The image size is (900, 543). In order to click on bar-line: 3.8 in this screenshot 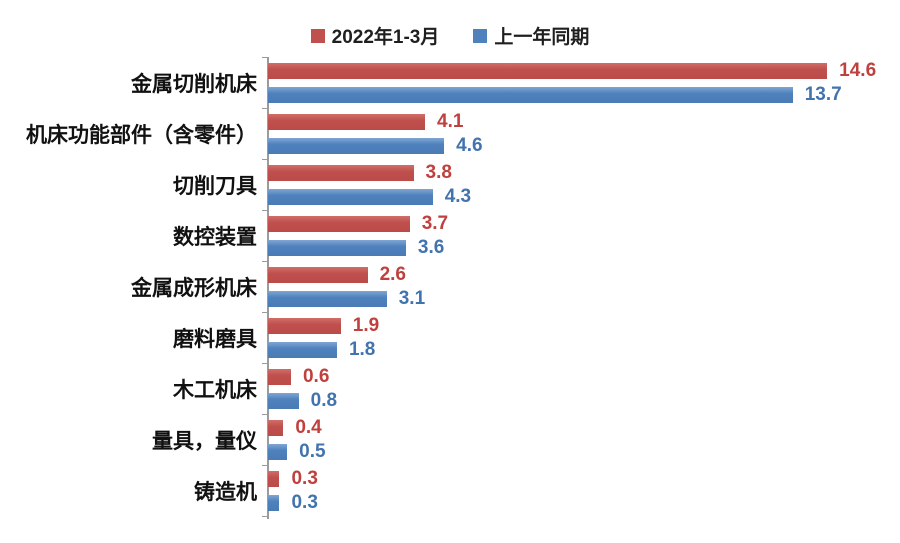, I will do `click(584, 172)`.